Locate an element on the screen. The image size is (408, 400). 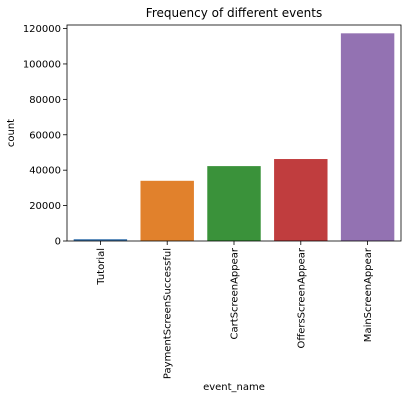
y-tick-label: 100000 is located at coordinates (42, 64).